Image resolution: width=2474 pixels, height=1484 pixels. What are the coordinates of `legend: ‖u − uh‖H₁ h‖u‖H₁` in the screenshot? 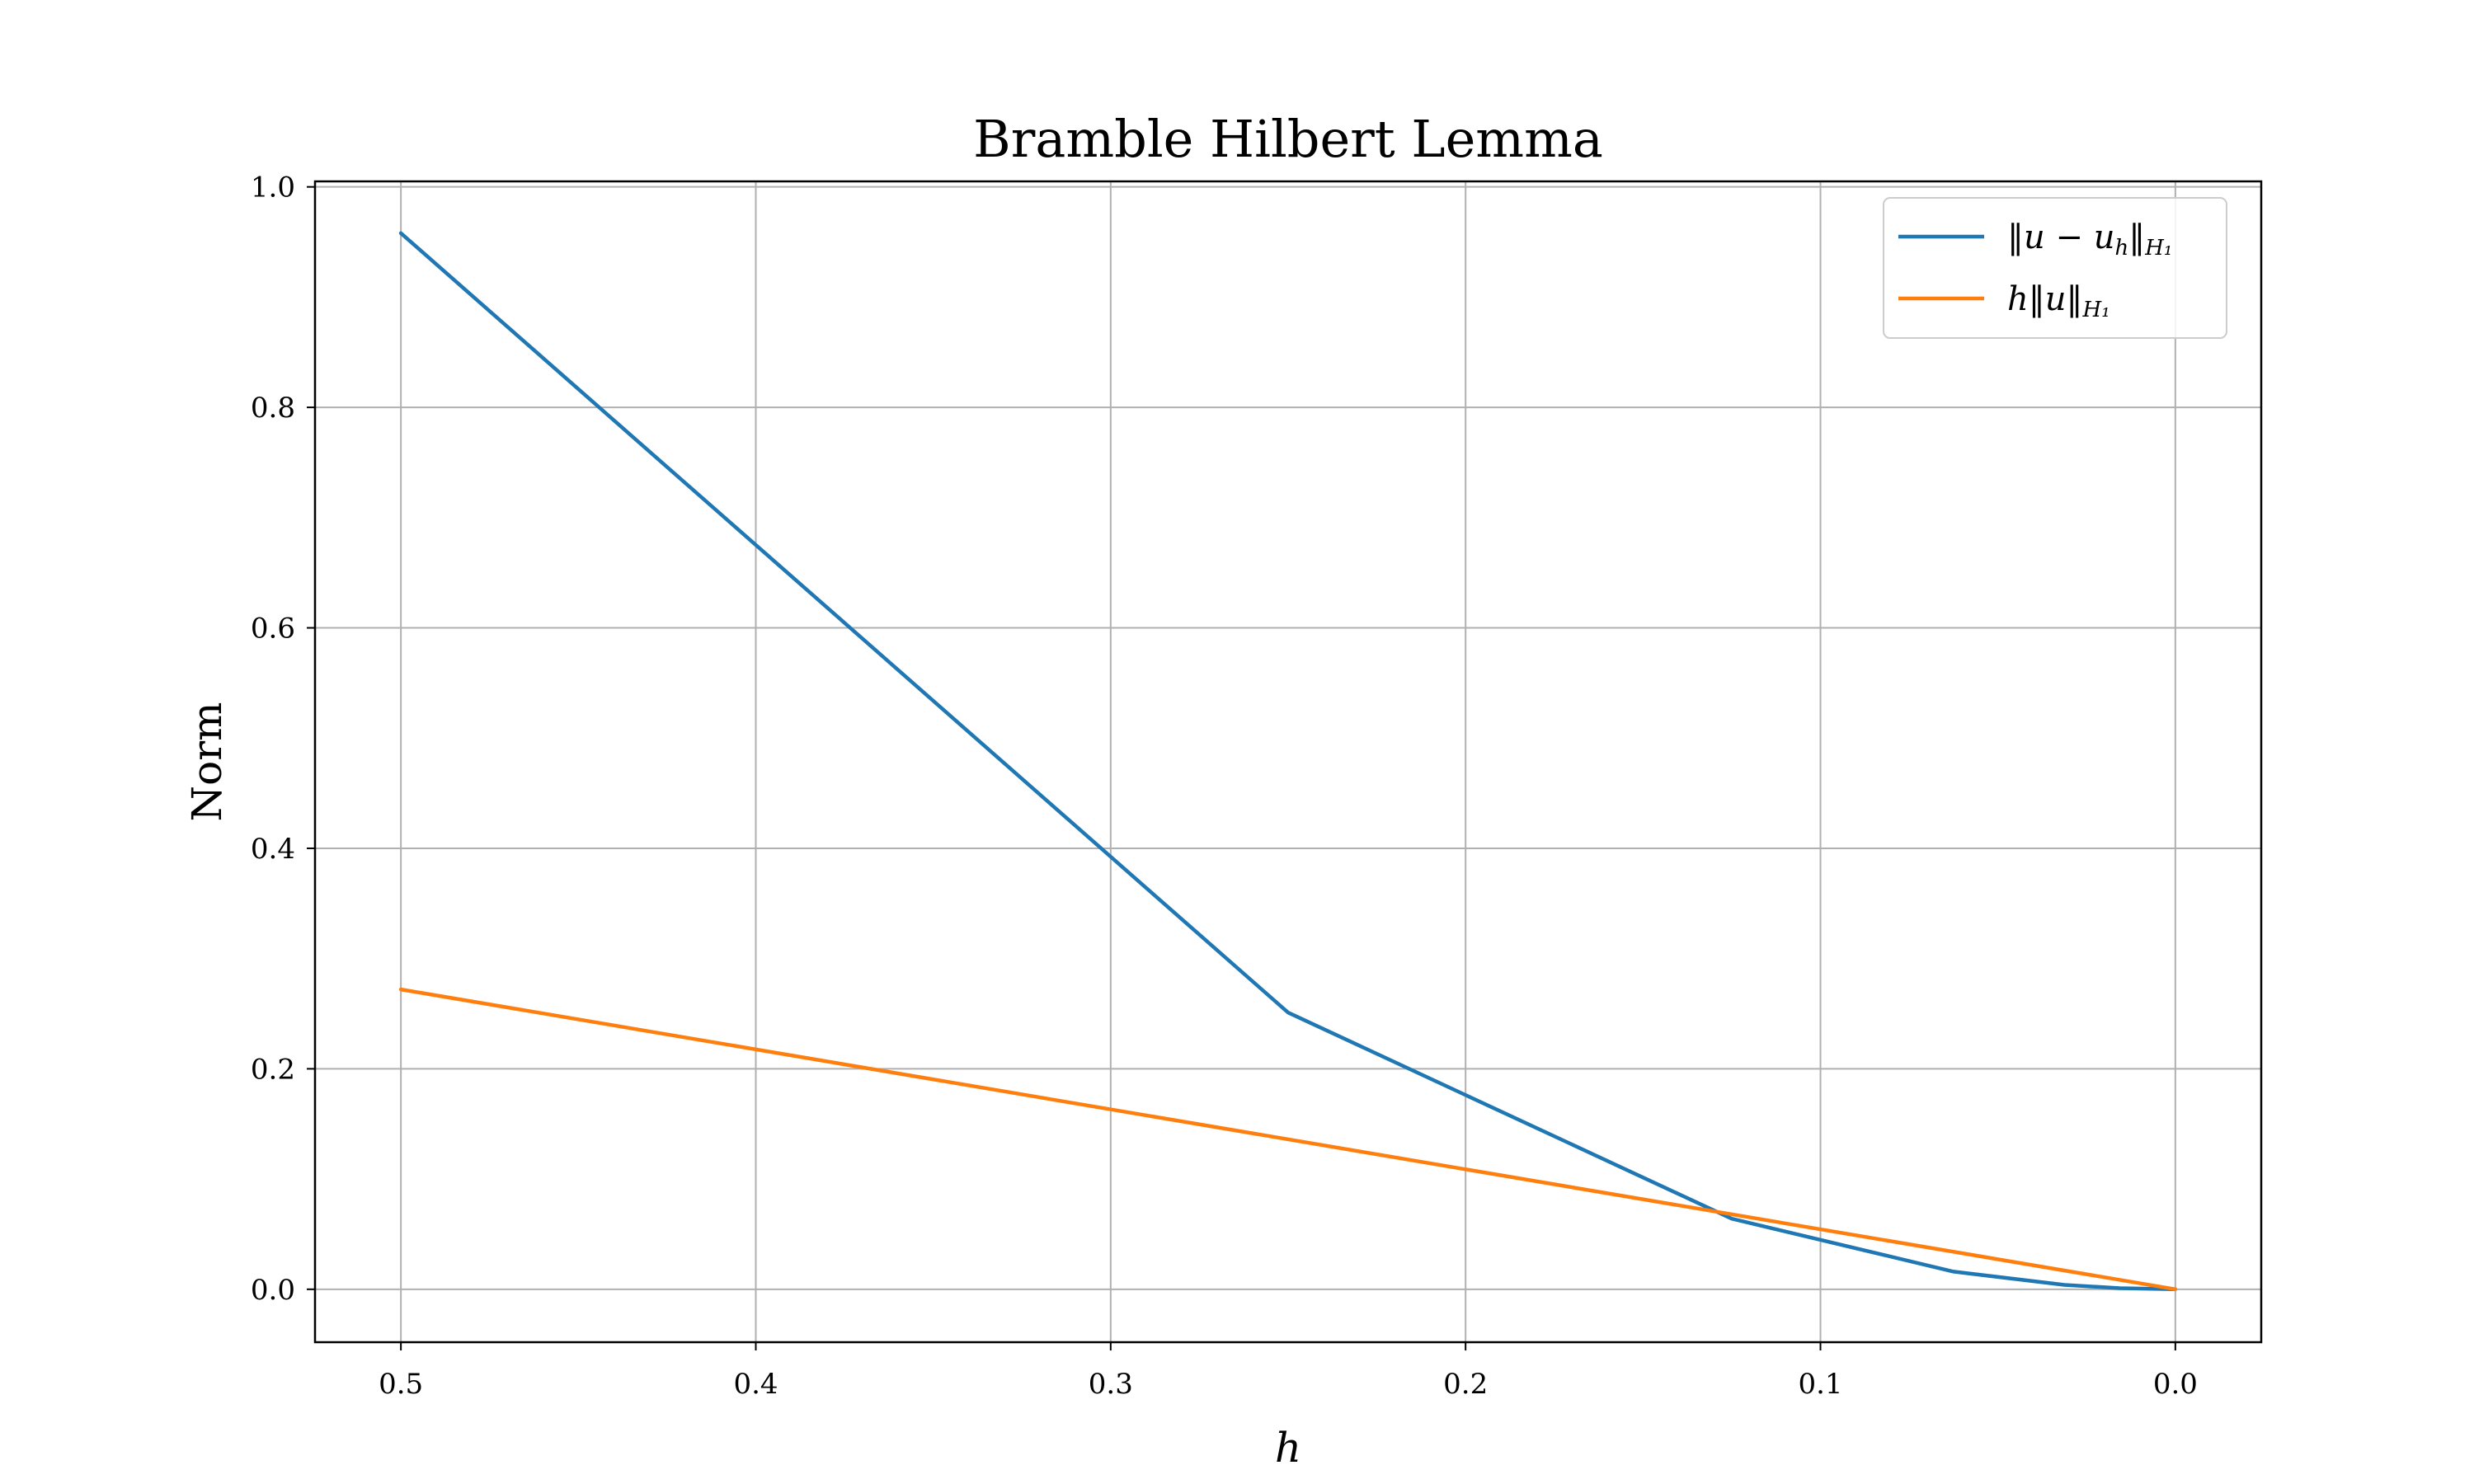 It's located at (2055, 268).